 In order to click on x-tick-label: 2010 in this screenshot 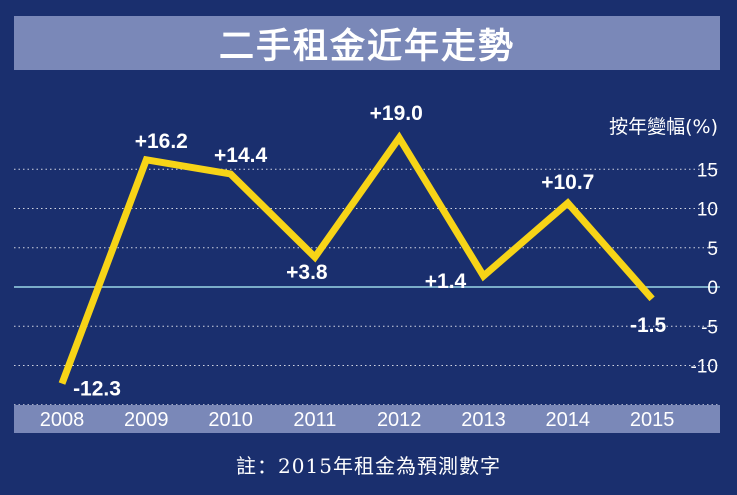, I will do `click(230, 420)`.